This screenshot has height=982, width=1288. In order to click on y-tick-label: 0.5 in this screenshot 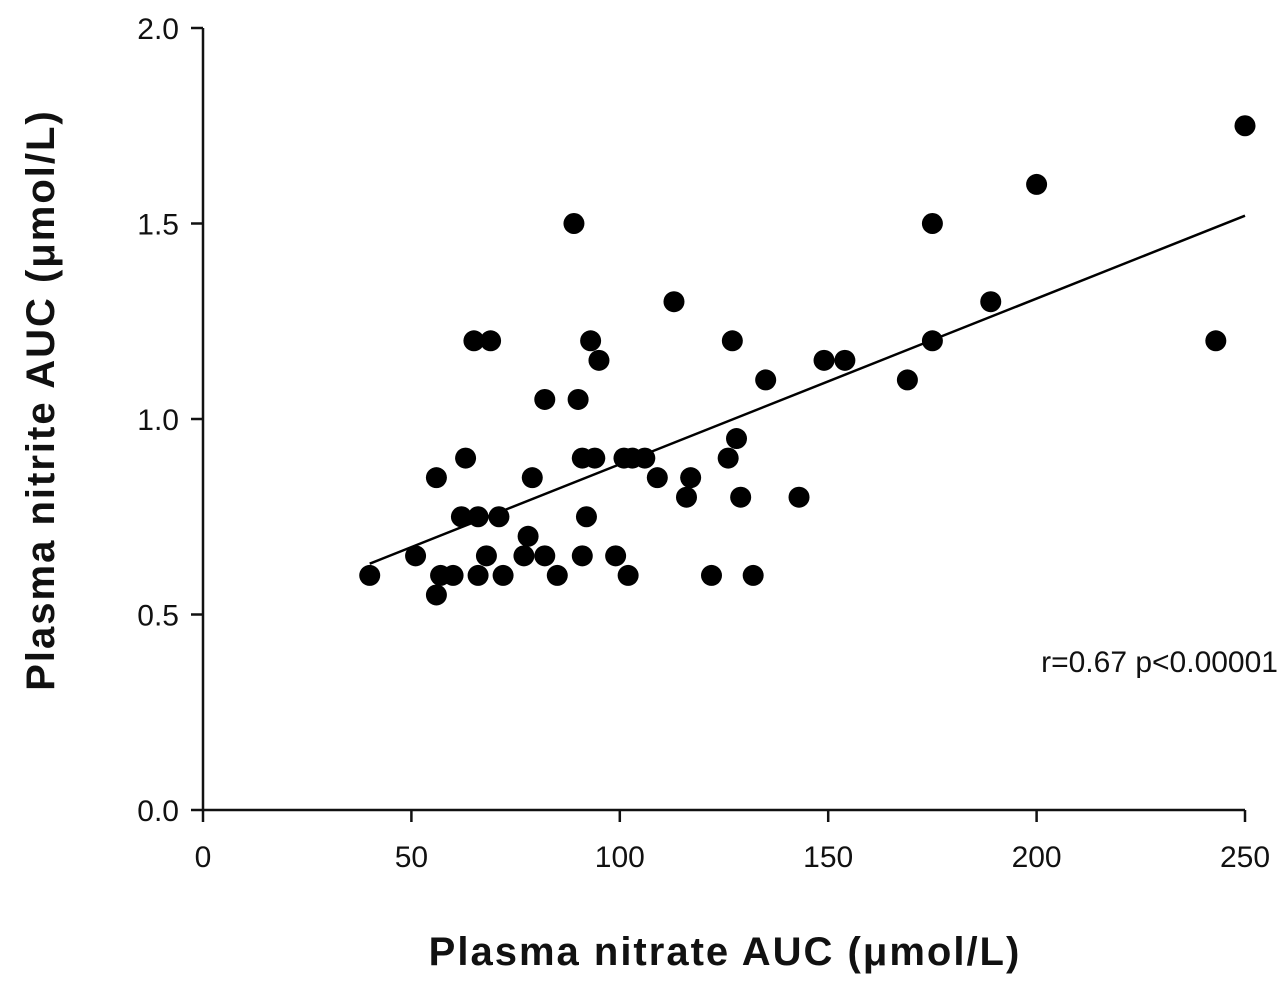, I will do `click(158, 616)`.